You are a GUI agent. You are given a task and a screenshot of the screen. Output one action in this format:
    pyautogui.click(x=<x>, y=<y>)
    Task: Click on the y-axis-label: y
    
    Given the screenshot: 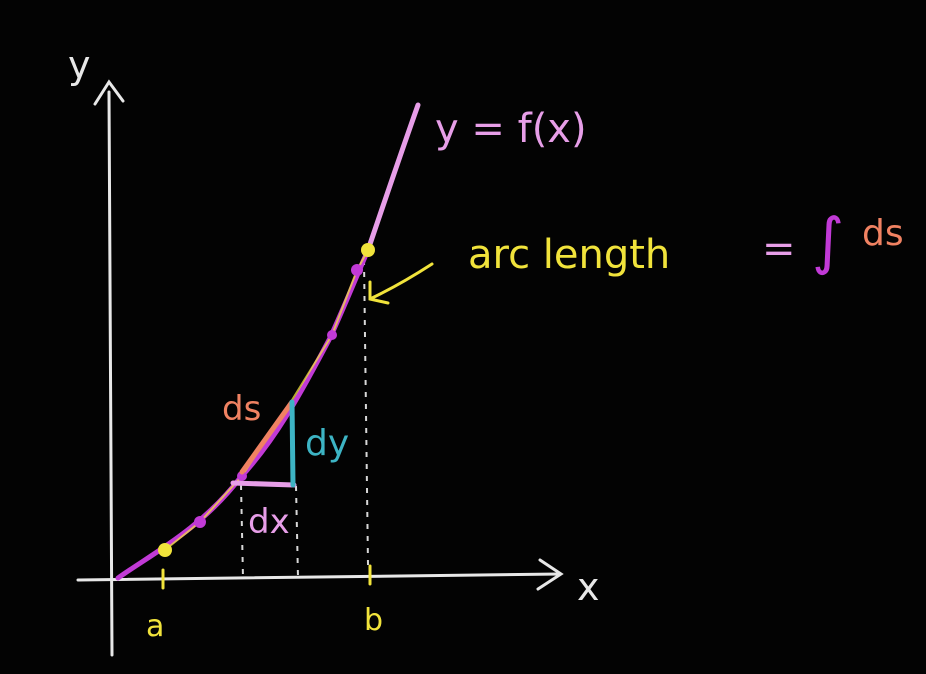 What is the action you would take?
    pyautogui.click(x=79, y=65)
    